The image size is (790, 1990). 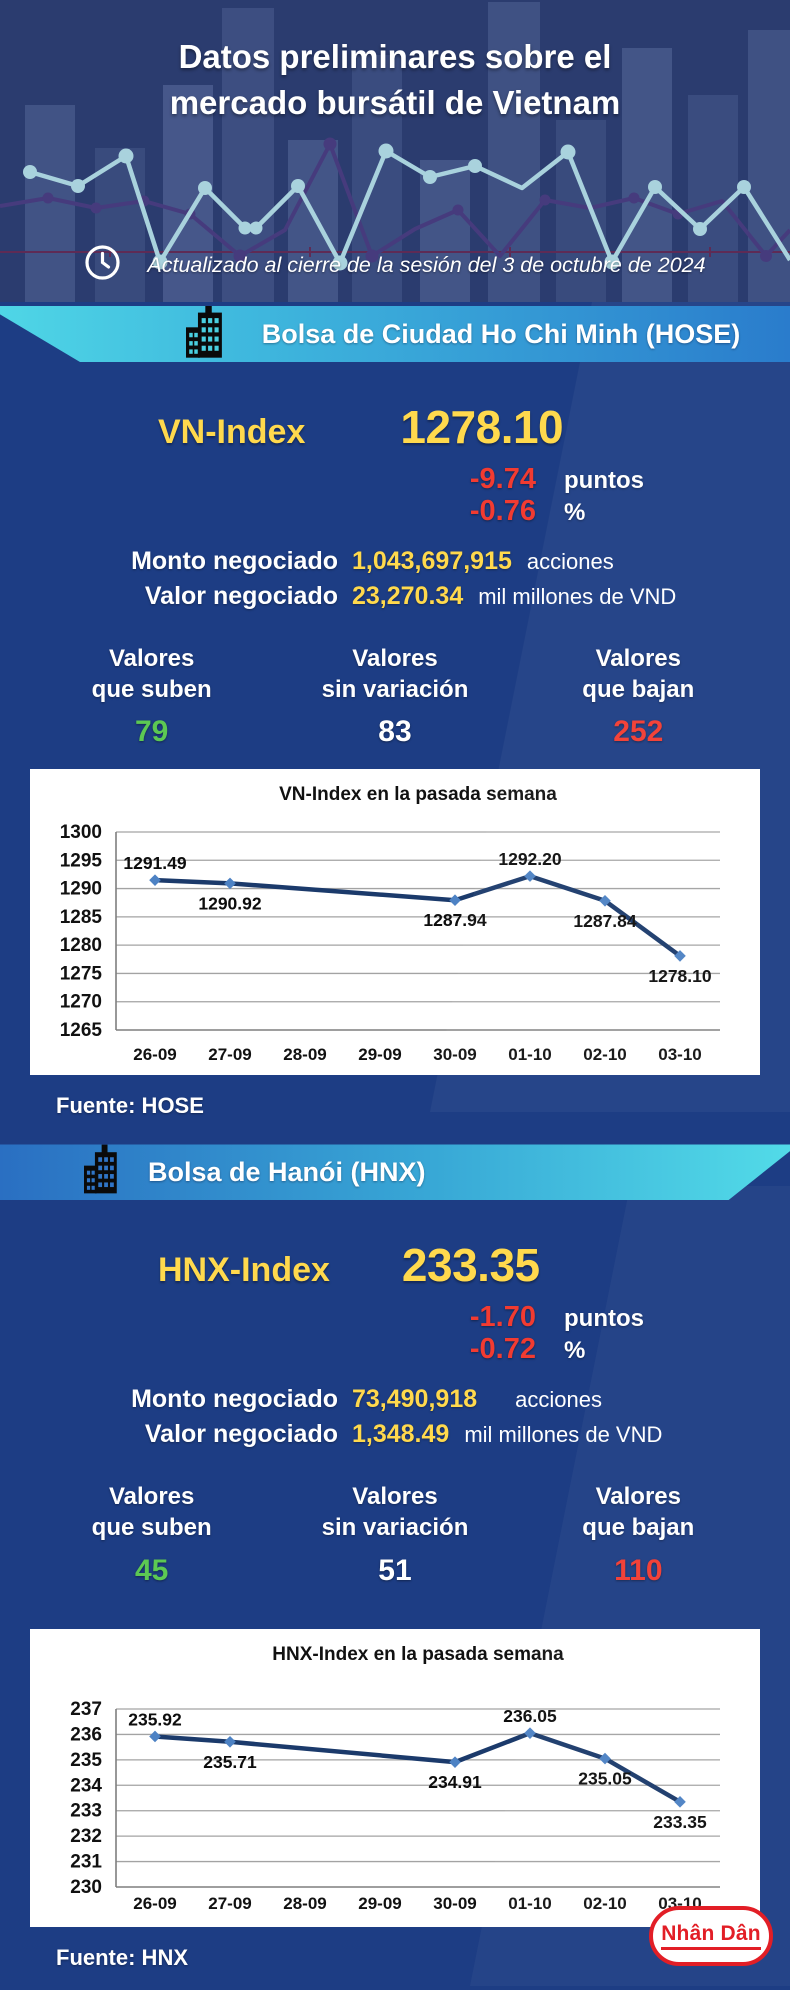 I want to click on svg-text: 236, so click(x=86, y=1734).